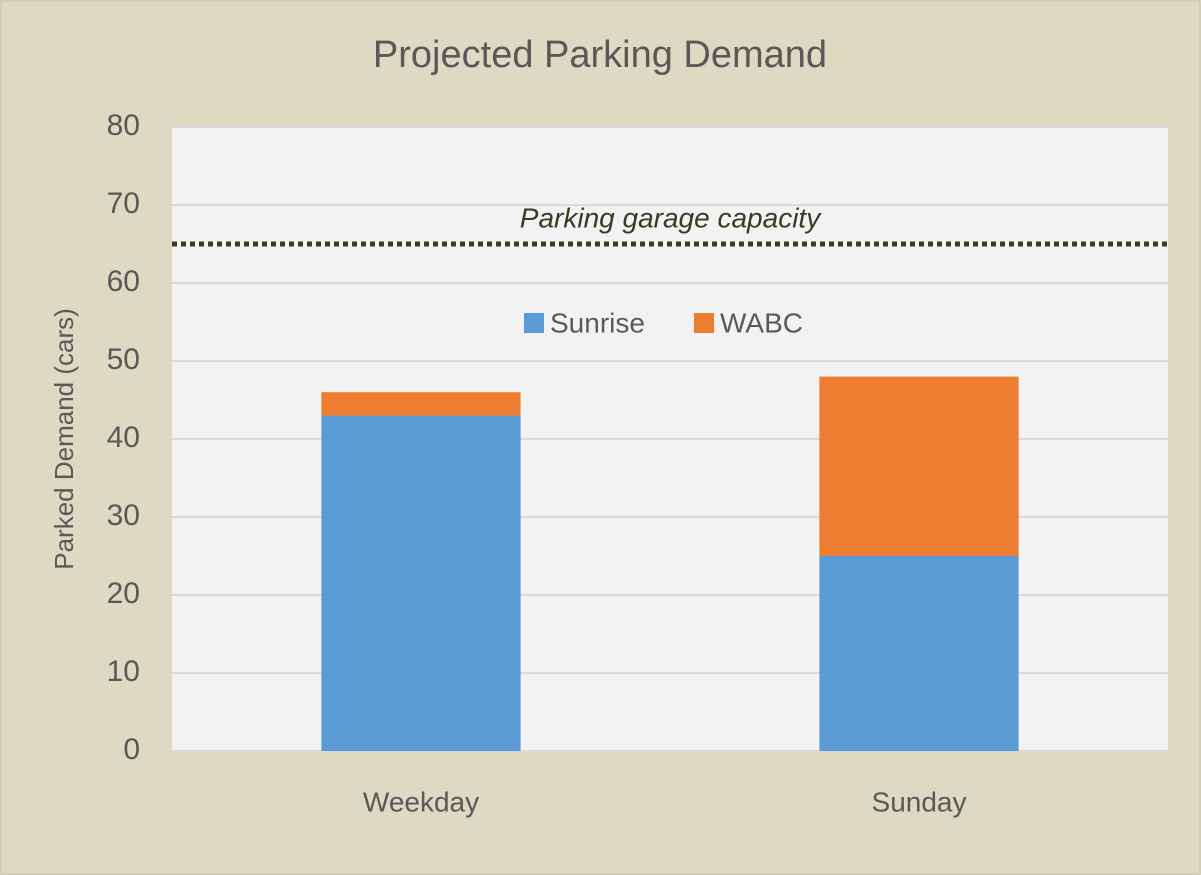 This screenshot has width=1201, height=875. What do you see at coordinates (131, 749) in the screenshot?
I see `y-tick-label: 0` at bounding box center [131, 749].